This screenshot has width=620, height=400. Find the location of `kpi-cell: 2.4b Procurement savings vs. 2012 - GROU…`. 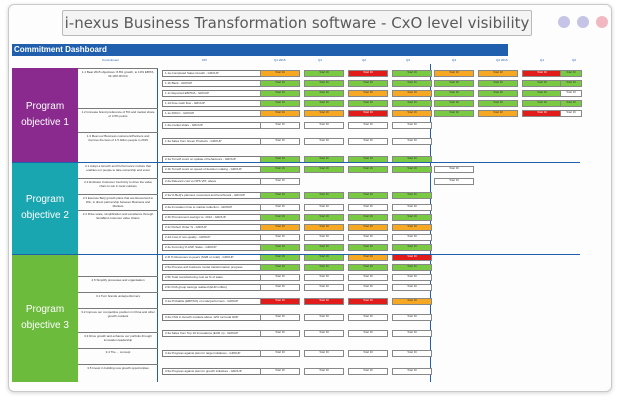

kpi-cell: 2.4b Procurement savings vs. 2012 - GROU… is located at coordinates (212, 217).